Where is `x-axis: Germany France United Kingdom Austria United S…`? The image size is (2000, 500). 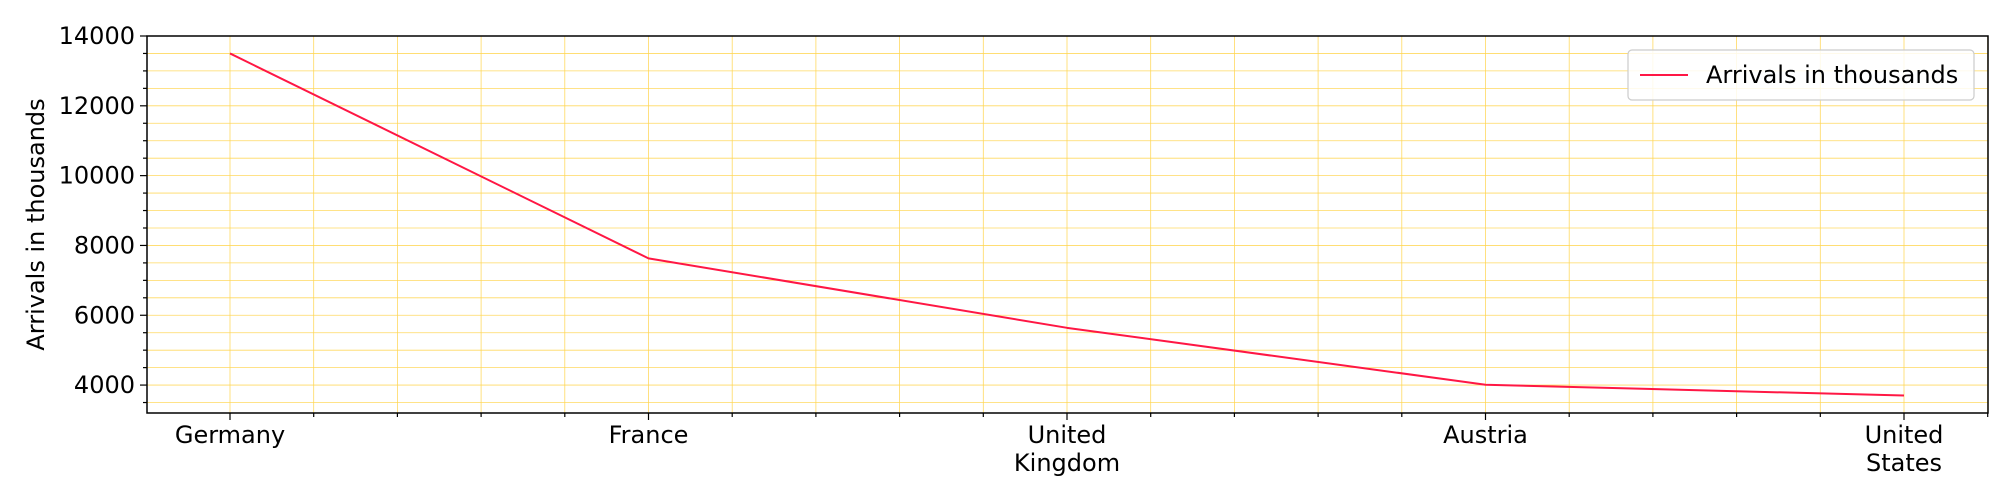 x-axis: Germany France United Kingdom Austria United S… is located at coordinates (1082, 445).